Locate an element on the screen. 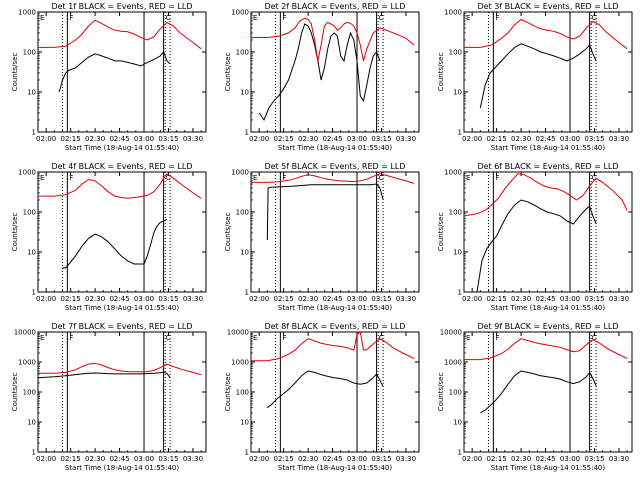 This screenshot has width=640, height=480. panel-title: Det 5f BLACK = Events, RED = LLD is located at coordinates (334, 166).